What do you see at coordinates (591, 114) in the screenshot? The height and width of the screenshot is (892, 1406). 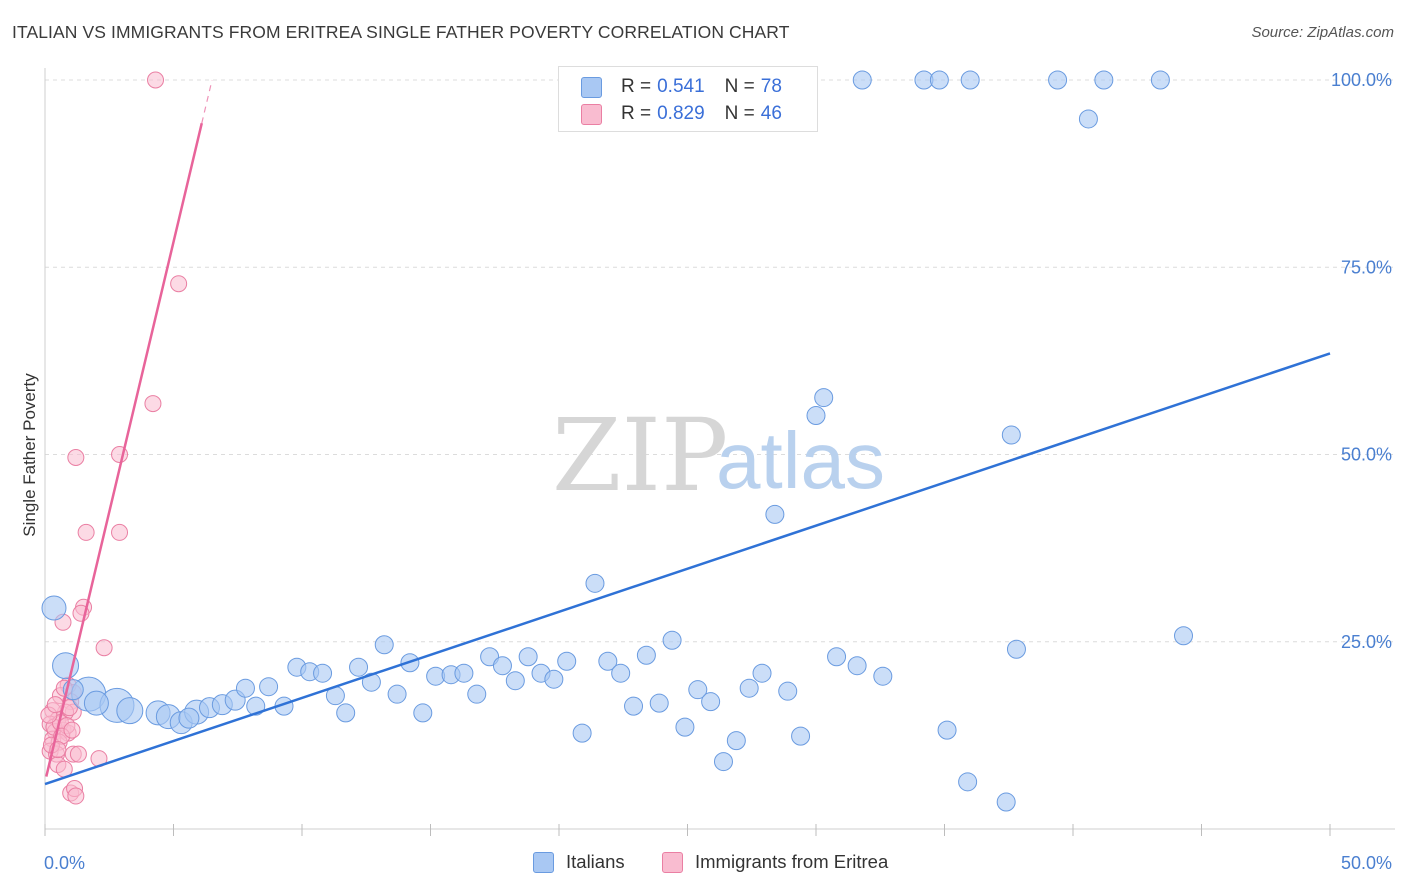 I see `legend-swatch-eritrea` at bounding box center [591, 114].